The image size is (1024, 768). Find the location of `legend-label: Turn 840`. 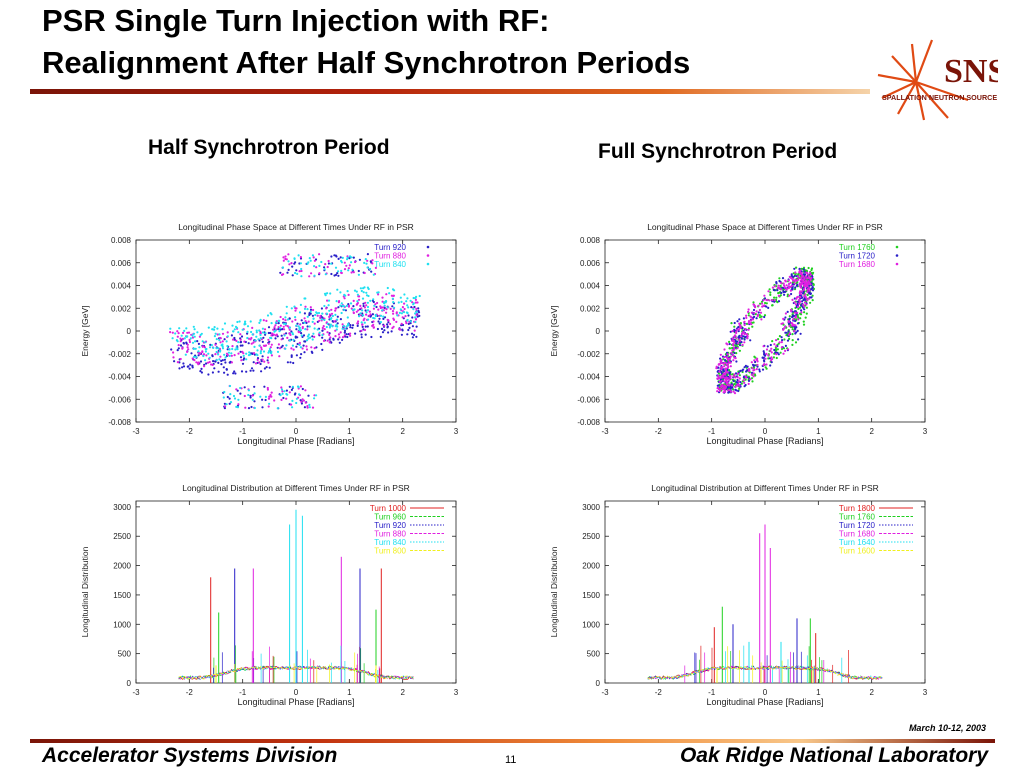

legend-label: Turn 840 is located at coordinates (390, 264).